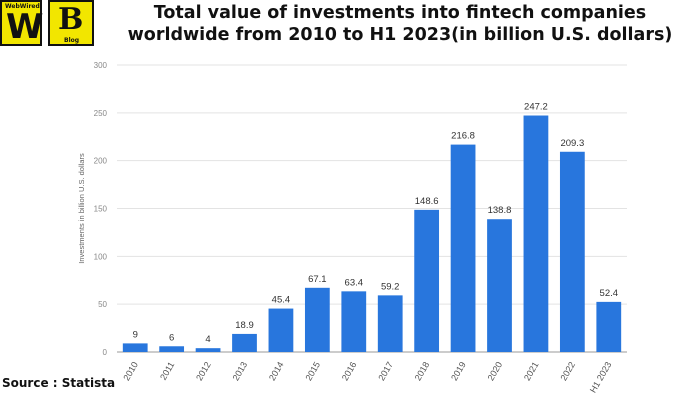  What do you see at coordinates (101, 209) in the screenshot?
I see `y-tick-label: 150` at bounding box center [101, 209].